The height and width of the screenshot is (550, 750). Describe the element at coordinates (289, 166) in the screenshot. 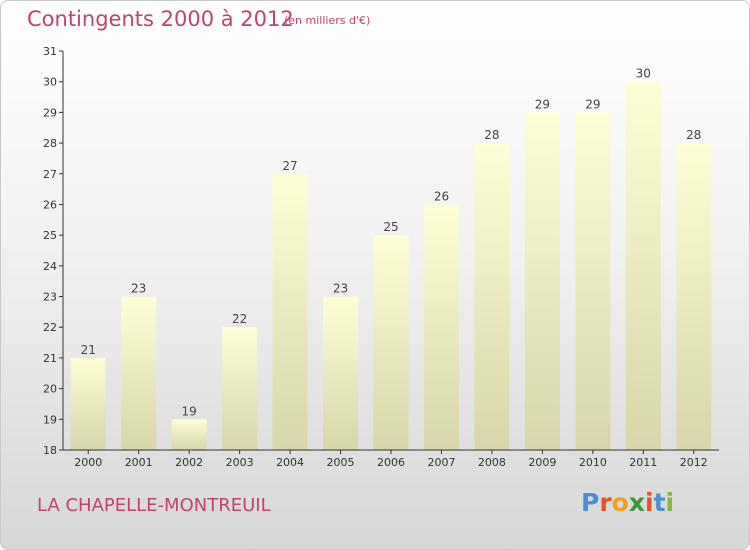

I see `bar-value-label: 27` at that location.